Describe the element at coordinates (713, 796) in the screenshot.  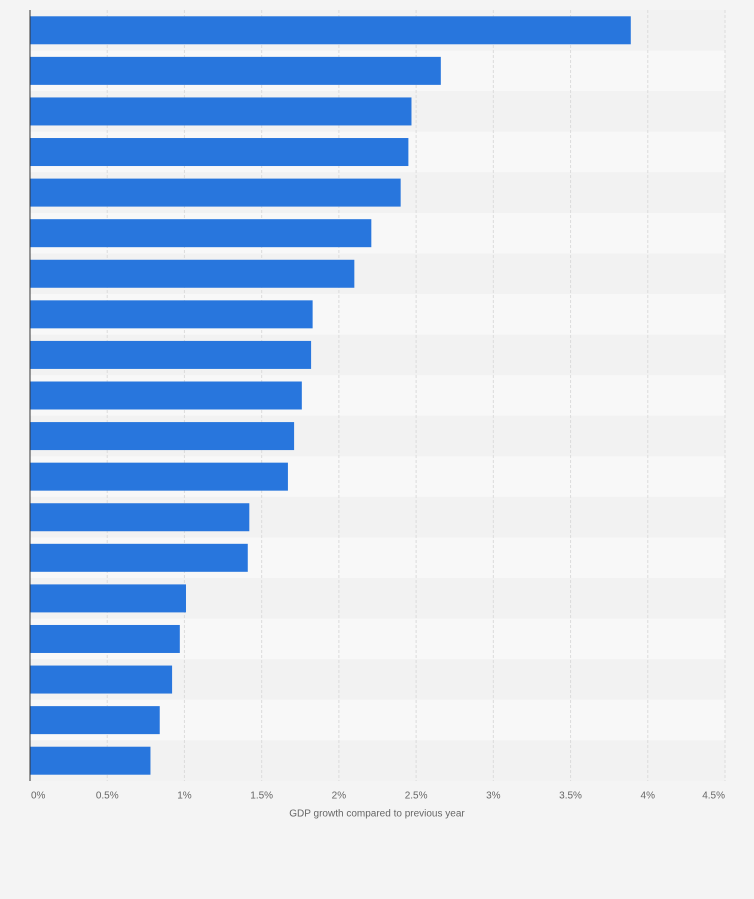
I see `x-tick-label: 4.5%` at that location.